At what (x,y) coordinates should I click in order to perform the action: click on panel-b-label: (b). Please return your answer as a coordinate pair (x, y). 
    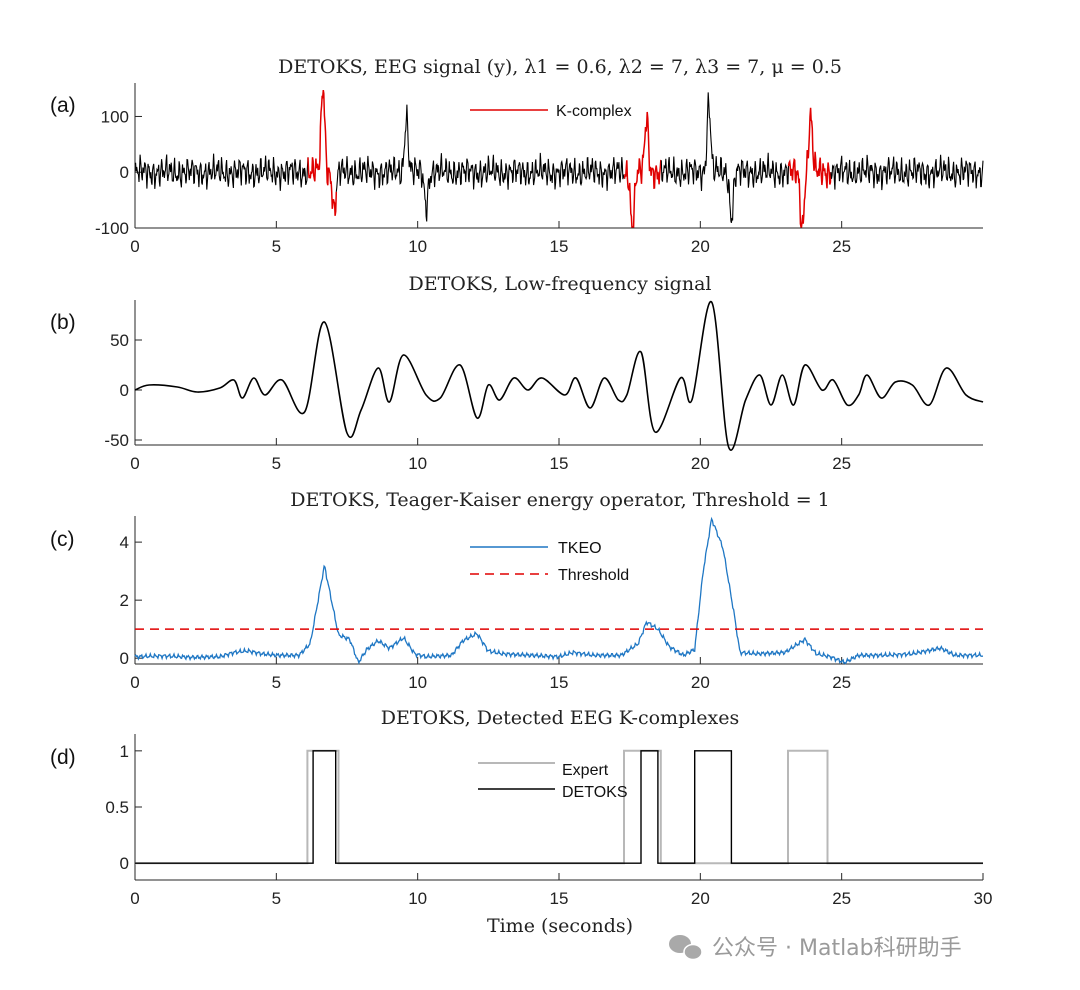
    Looking at the image, I should click on (63, 322).